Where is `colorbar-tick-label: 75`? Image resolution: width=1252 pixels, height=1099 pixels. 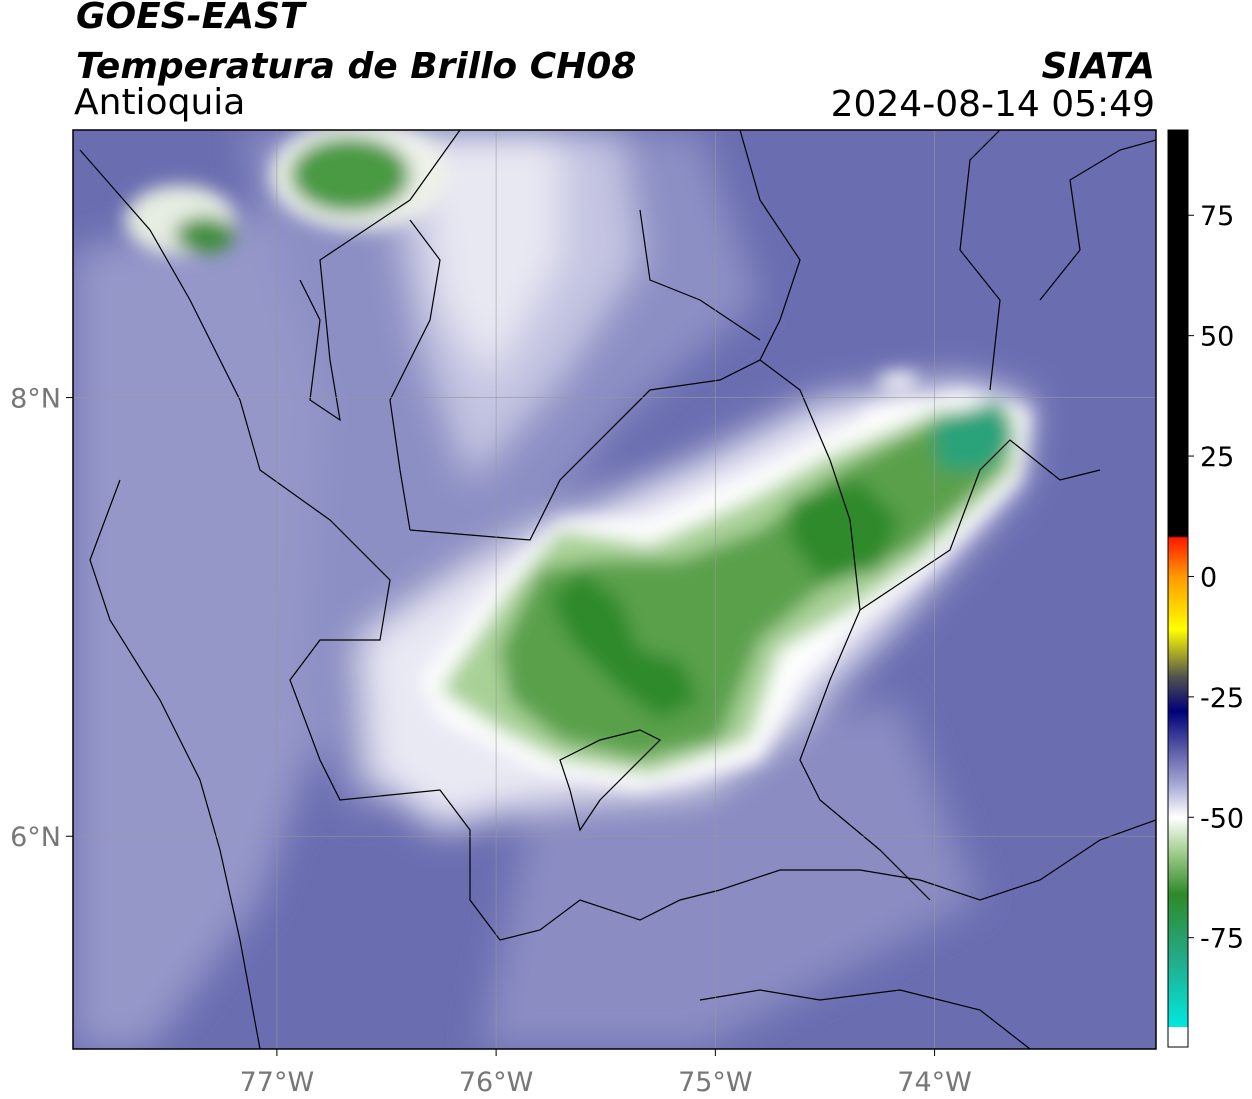 colorbar-tick-label: 75 is located at coordinates (1217, 216).